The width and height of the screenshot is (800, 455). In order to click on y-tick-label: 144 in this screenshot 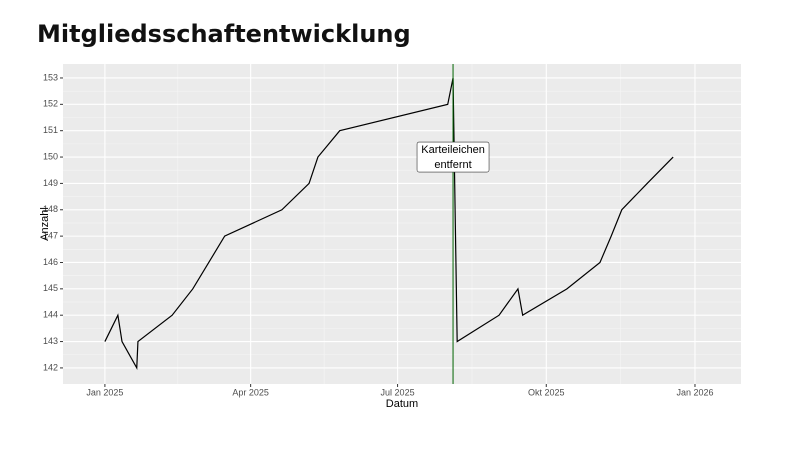, I will do `click(50, 315)`.